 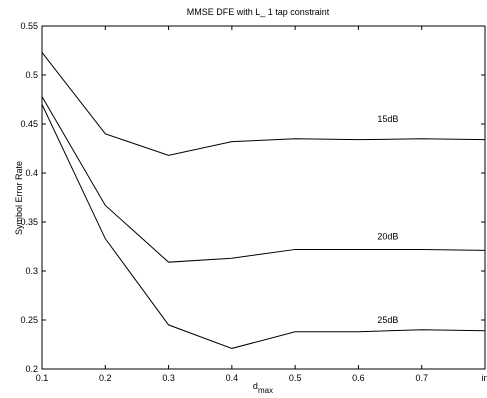 What do you see at coordinates (168, 378) in the screenshot?
I see `x-tick-label: 0.3` at bounding box center [168, 378].